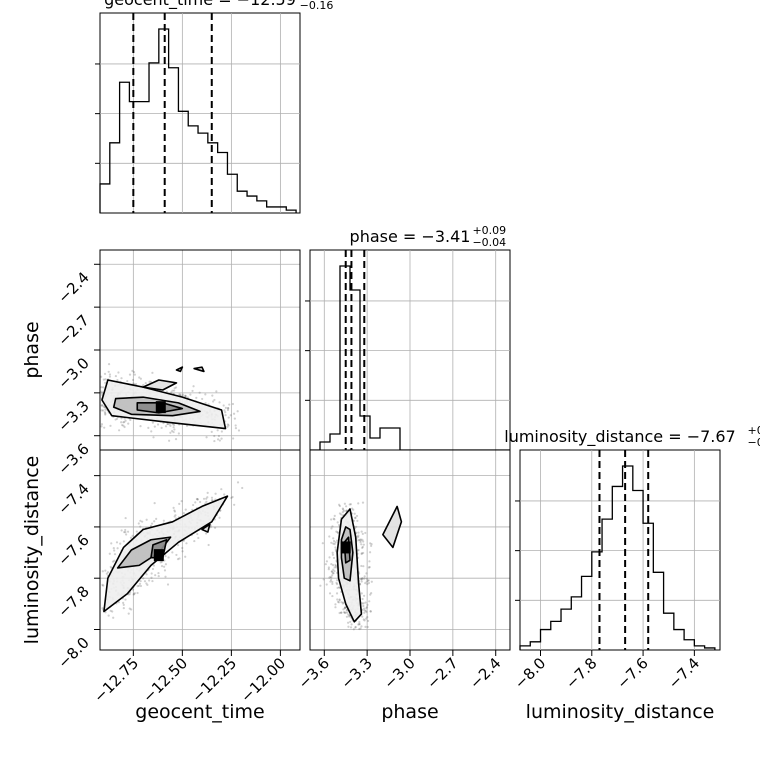  What do you see at coordinates (160, 407) in the screenshot?
I see `density-peak` at bounding box center [160, 407].